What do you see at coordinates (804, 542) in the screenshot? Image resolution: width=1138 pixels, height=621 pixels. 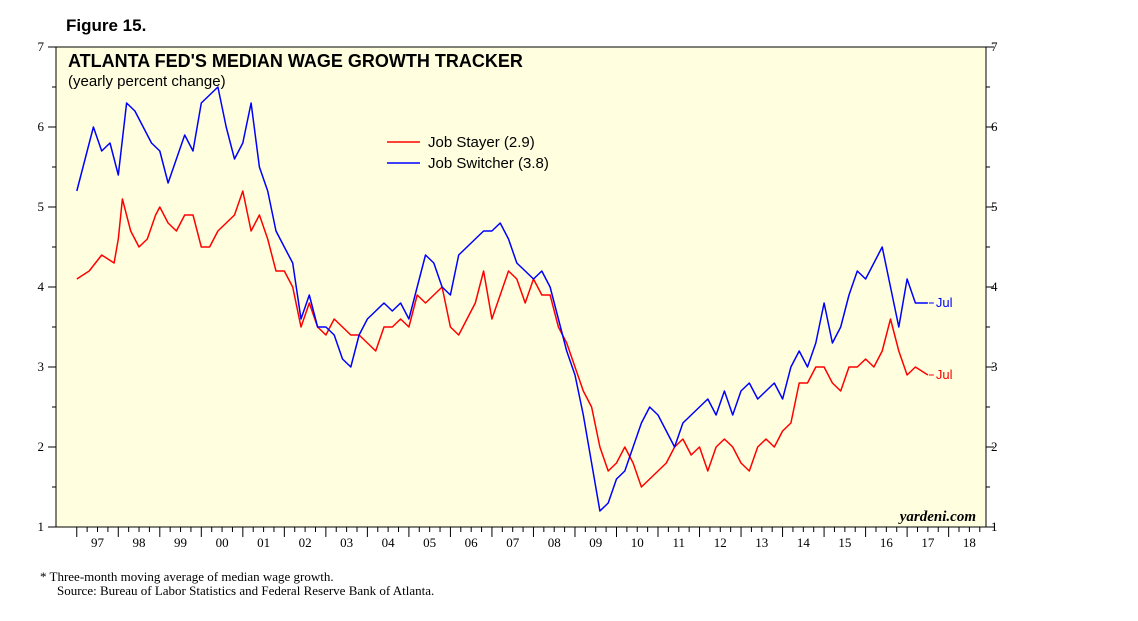 I see `x-tick-label-14: 14` at bounding box center [804, 542].